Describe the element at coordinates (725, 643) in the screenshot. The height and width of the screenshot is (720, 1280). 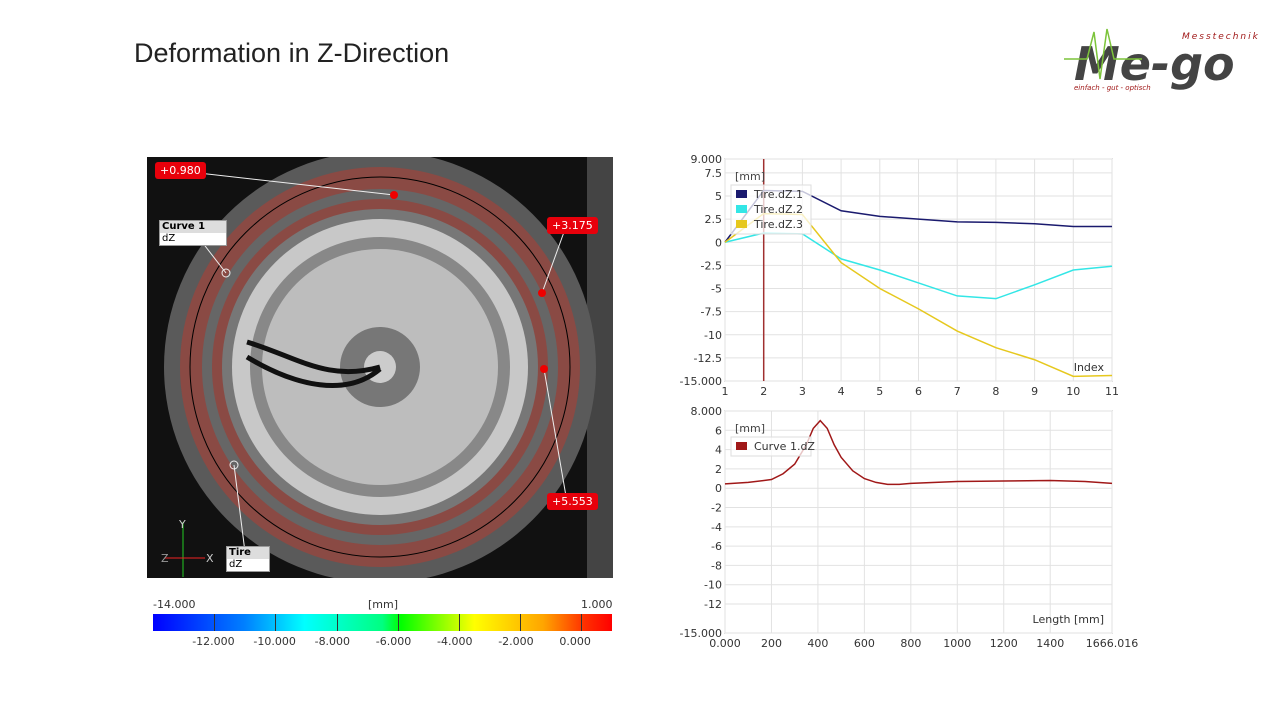
I see `x-tick-label: 0.000` at that location.